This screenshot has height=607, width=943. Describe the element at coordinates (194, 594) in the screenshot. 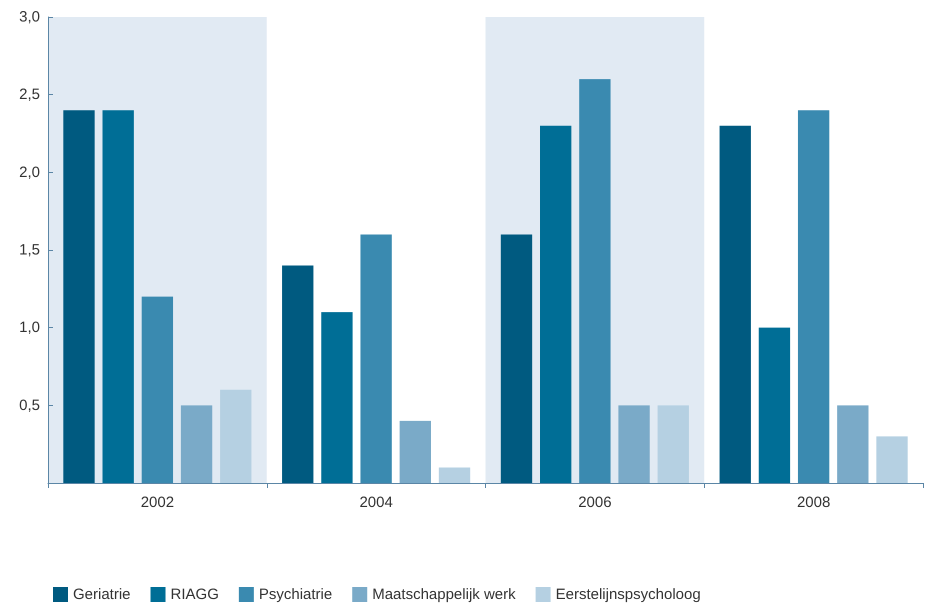

I see `legend-label: RIAGG` at that location.